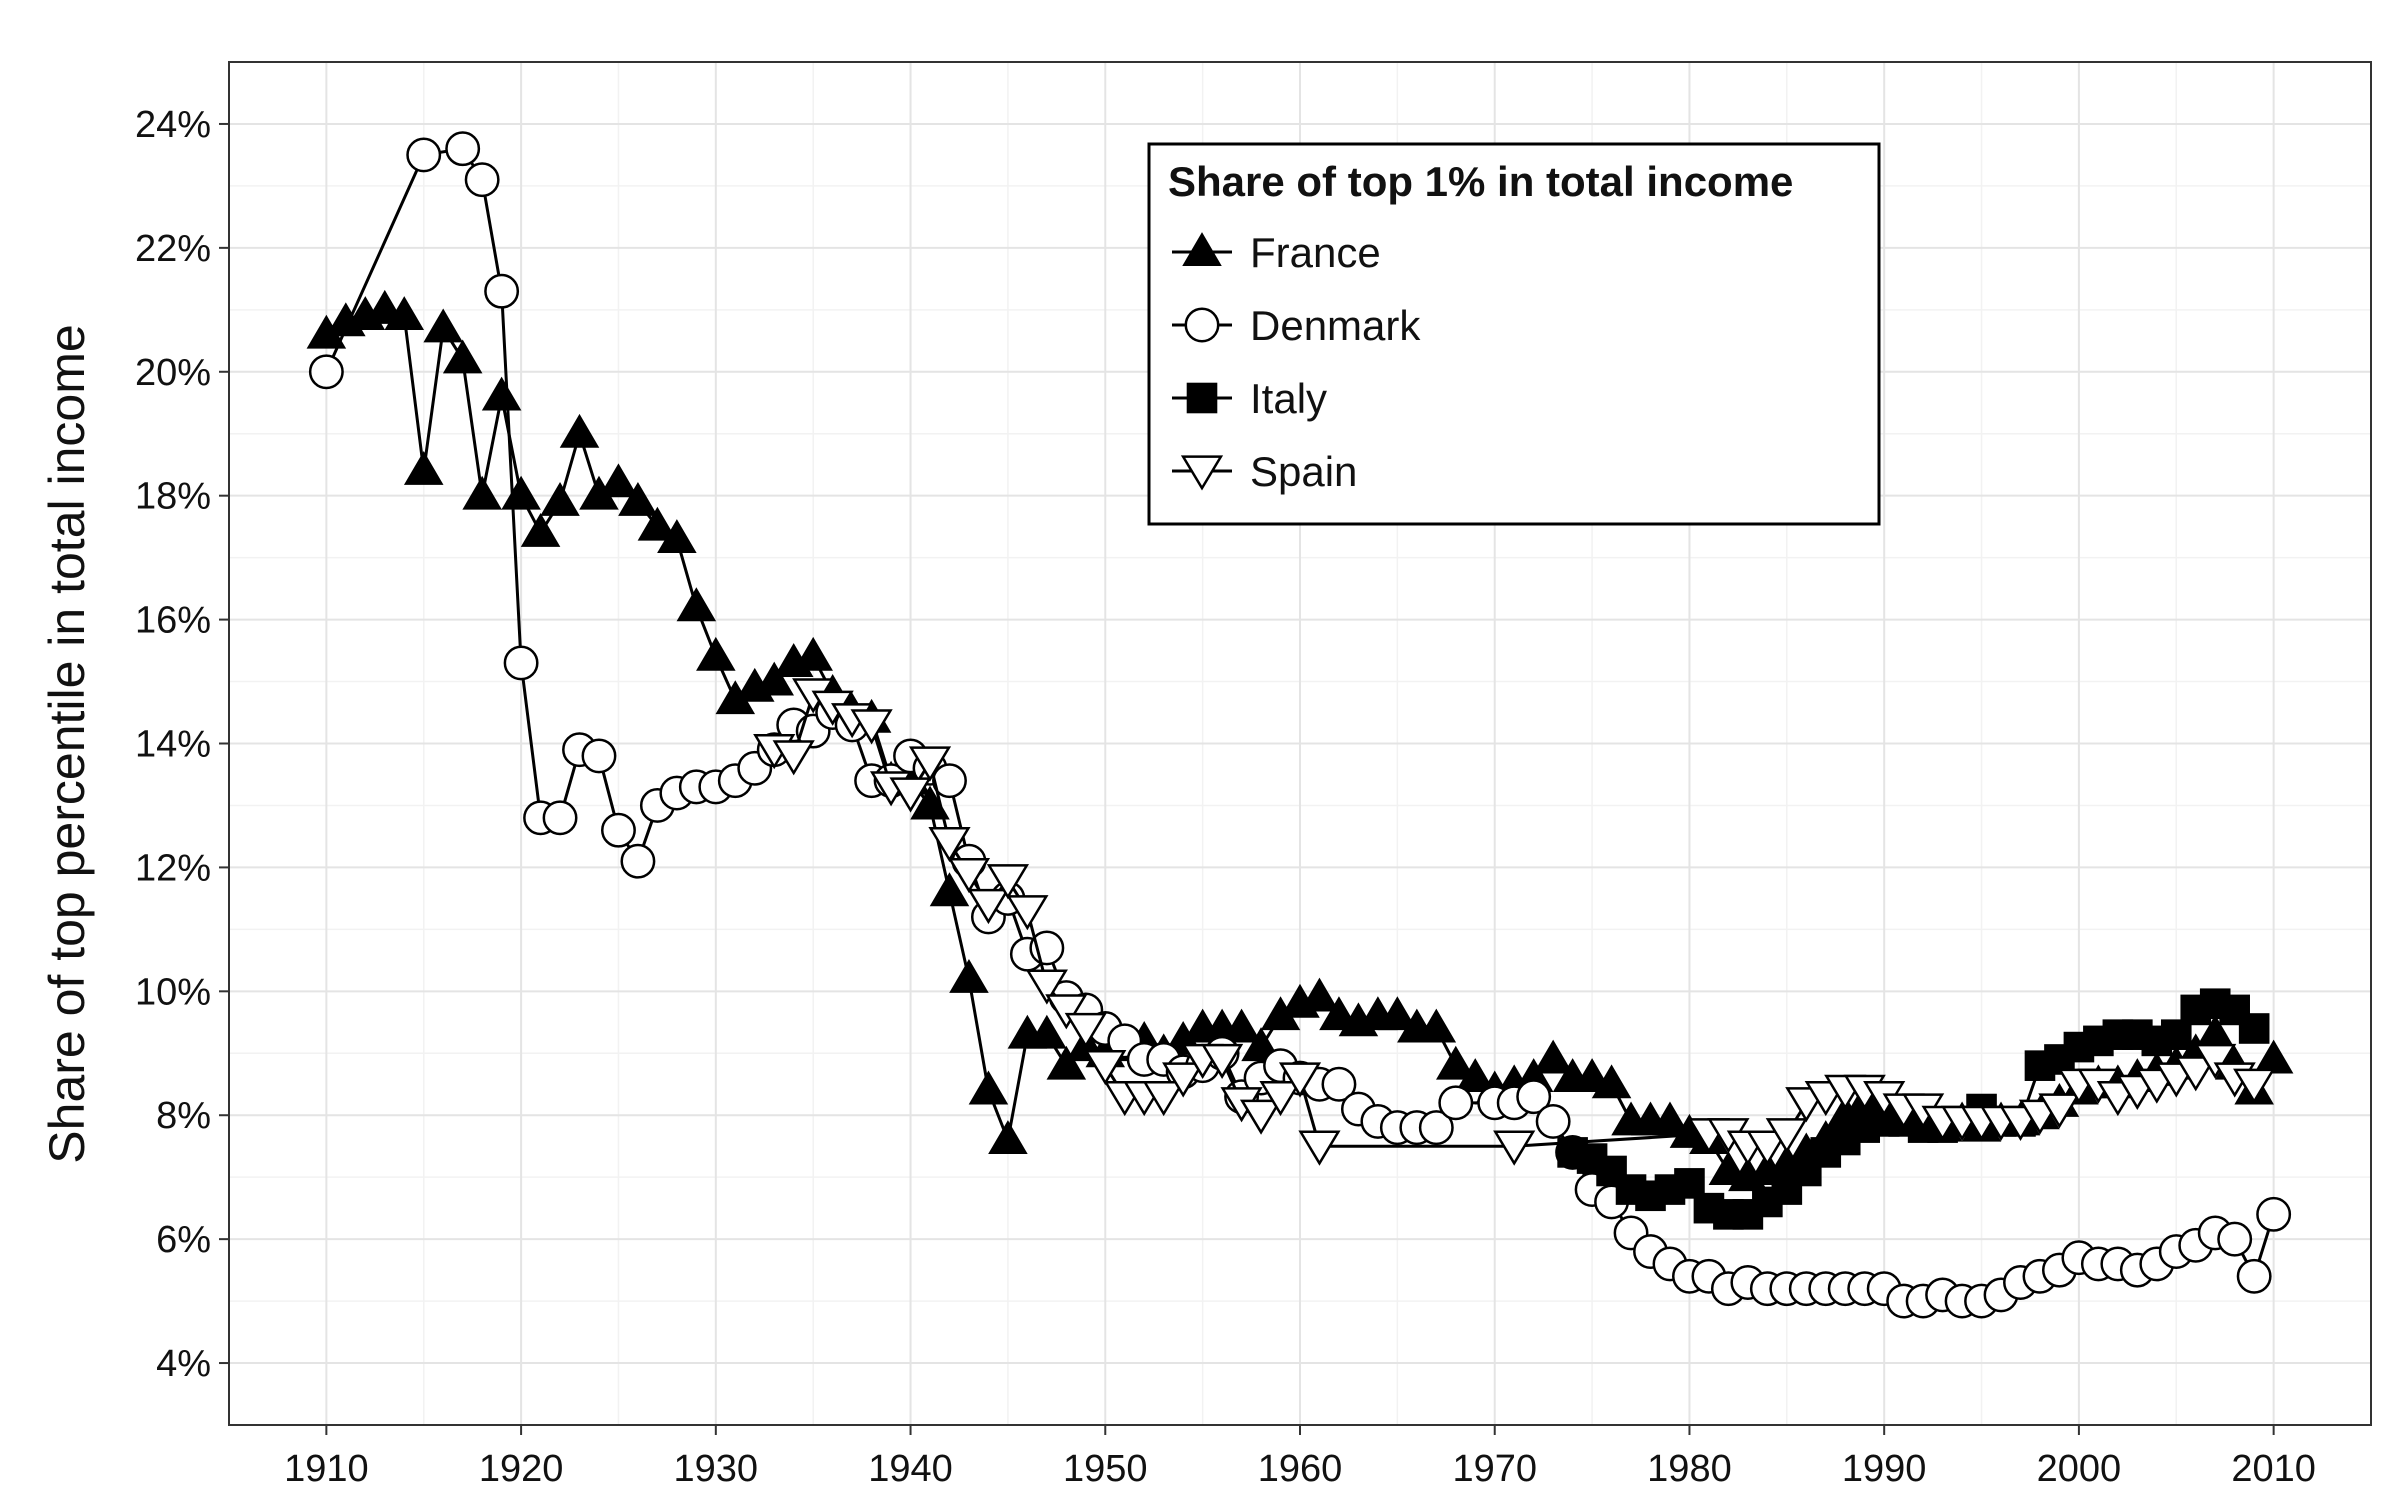 This screenshot has height=1500, width=2400. Describe the element at coordinates (1264, 471) in the screenshot. I see `legend-entry-spain: Spain` at that location.